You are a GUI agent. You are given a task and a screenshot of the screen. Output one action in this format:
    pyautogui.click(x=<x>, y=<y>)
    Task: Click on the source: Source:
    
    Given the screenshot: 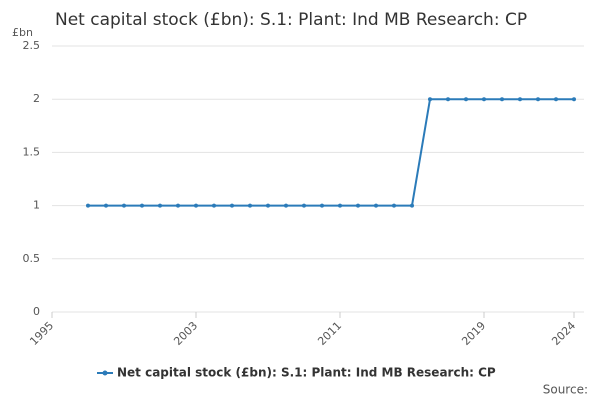 What is the action you would take?
    pyautogui.click(x=565, y=390)
    